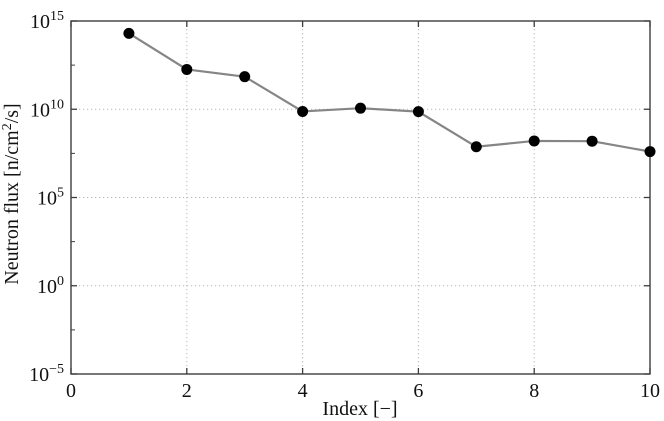 The height and width of the screenshot is (421, 664). Describe the element at coordinates (47, 21) in the screenshot. I see `y-tick-label: 10¹⁵` at that location.